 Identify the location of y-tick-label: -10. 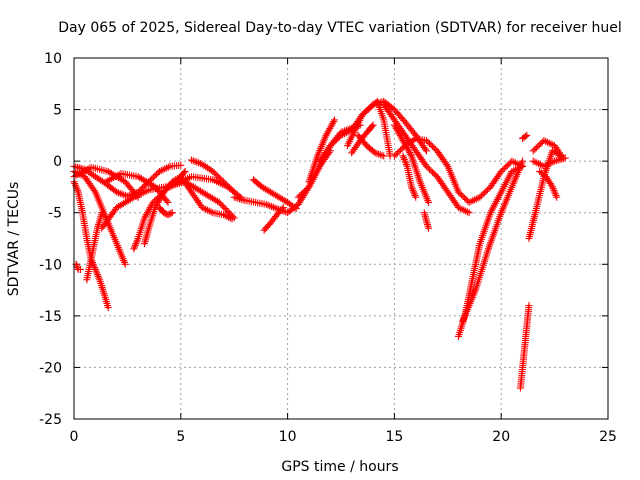
(50, 265).